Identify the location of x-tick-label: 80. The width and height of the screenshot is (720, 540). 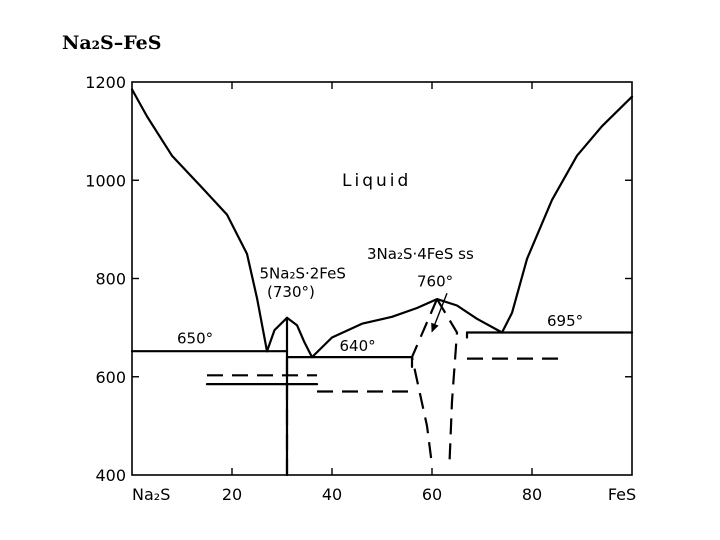
(532, 494).